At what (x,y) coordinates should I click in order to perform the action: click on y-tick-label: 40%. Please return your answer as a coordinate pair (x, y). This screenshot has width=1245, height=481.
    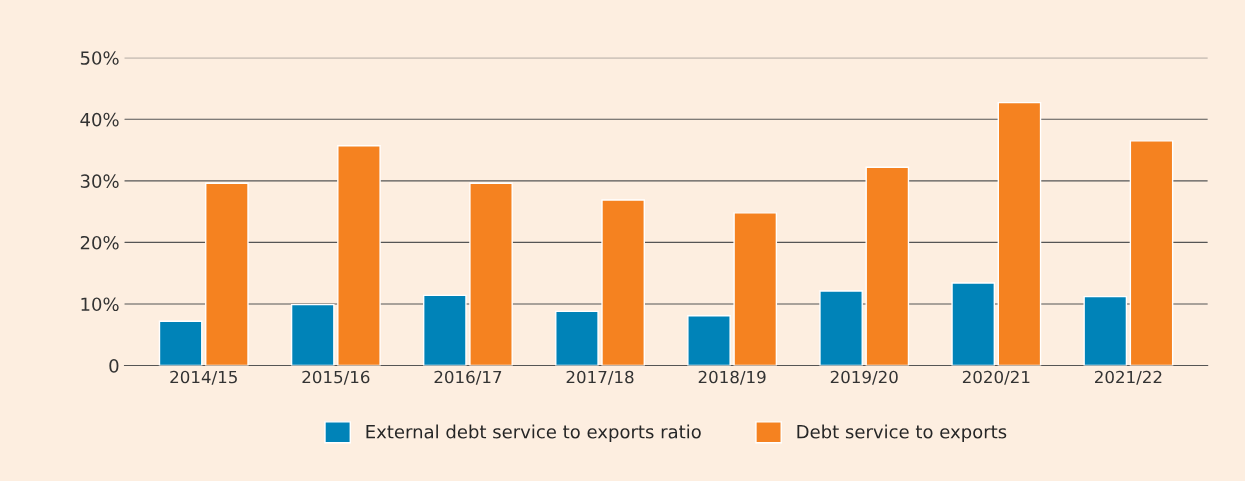
    Looking at the image, I should click on (99, 119).